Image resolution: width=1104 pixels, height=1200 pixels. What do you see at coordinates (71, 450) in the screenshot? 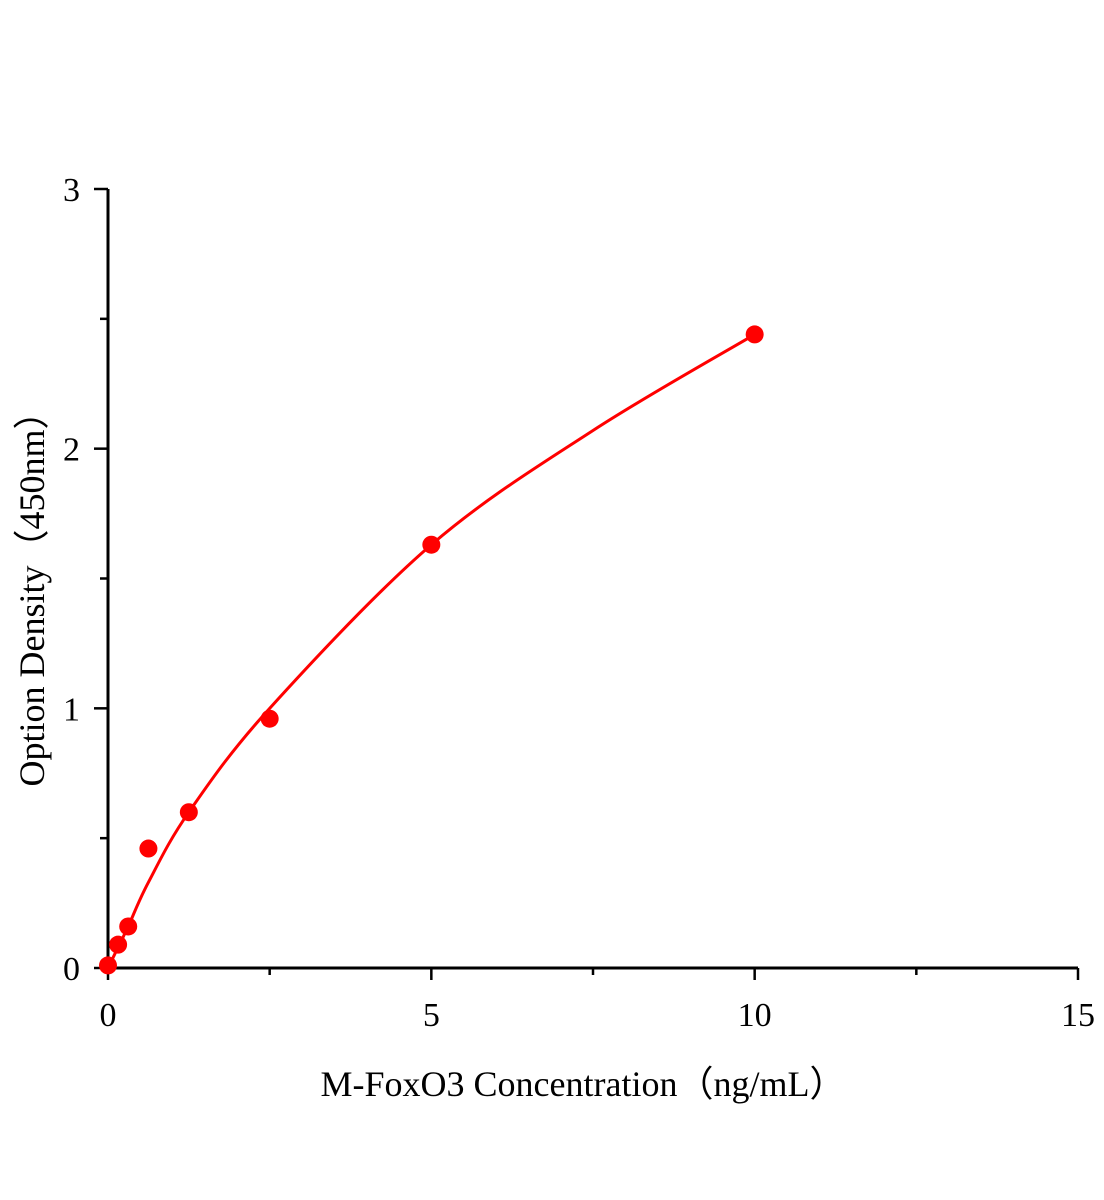
I see `y-tick-label: 2` at bounding box center [71, 450].